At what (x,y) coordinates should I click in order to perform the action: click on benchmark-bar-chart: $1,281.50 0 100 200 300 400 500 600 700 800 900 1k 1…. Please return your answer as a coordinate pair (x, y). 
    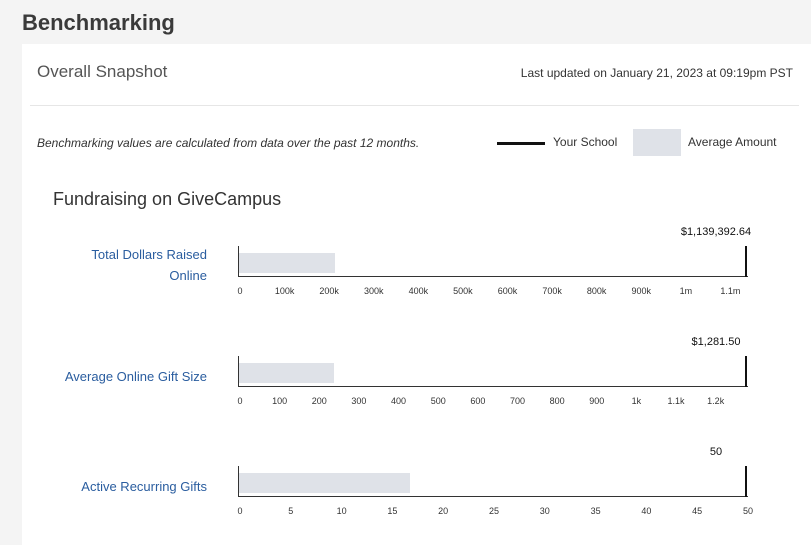
    Looking at the image, I should click on (492, 371).